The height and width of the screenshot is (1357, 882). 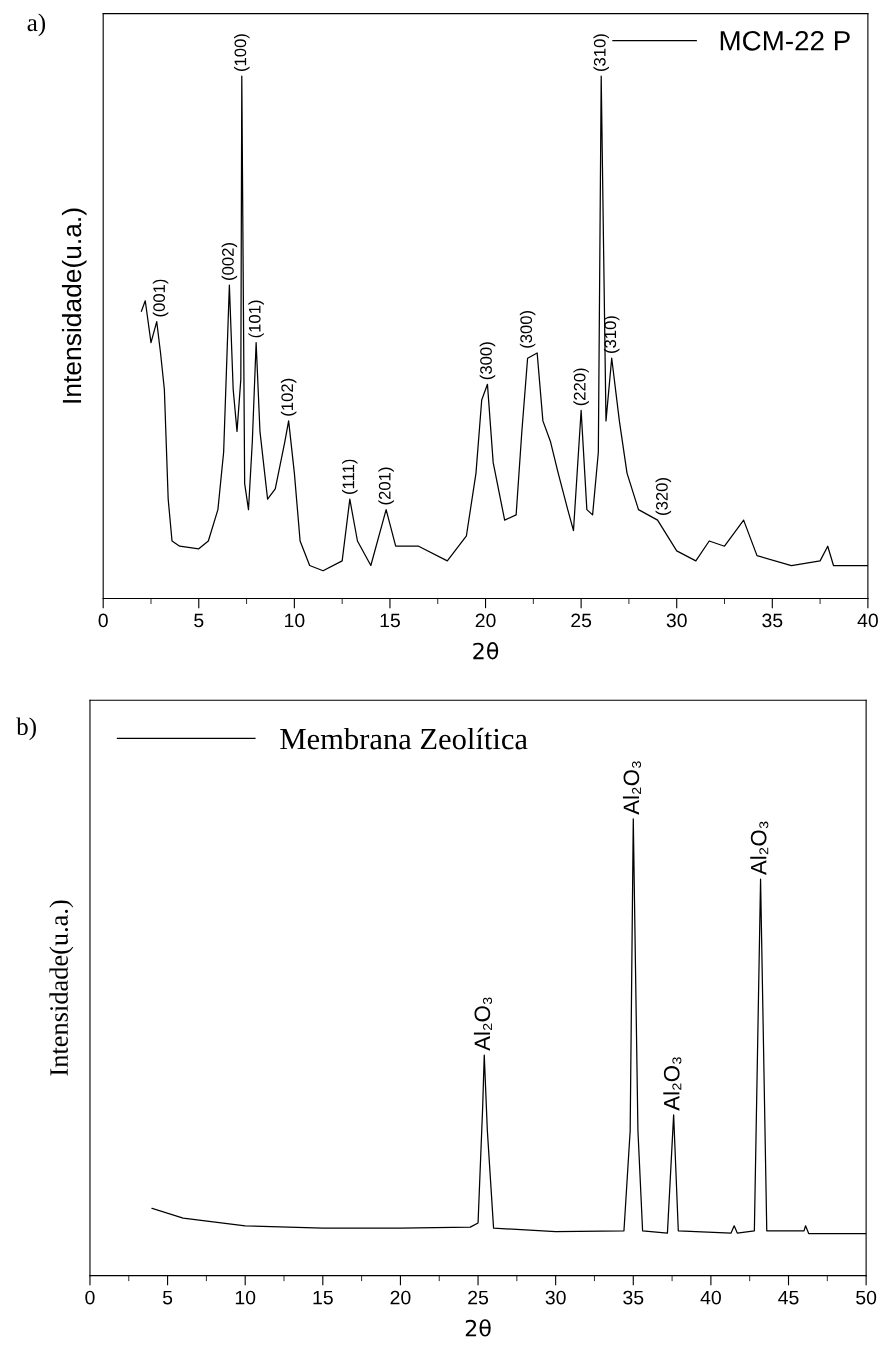 I want to click on annotation: (220), so click(x=581, y=387).